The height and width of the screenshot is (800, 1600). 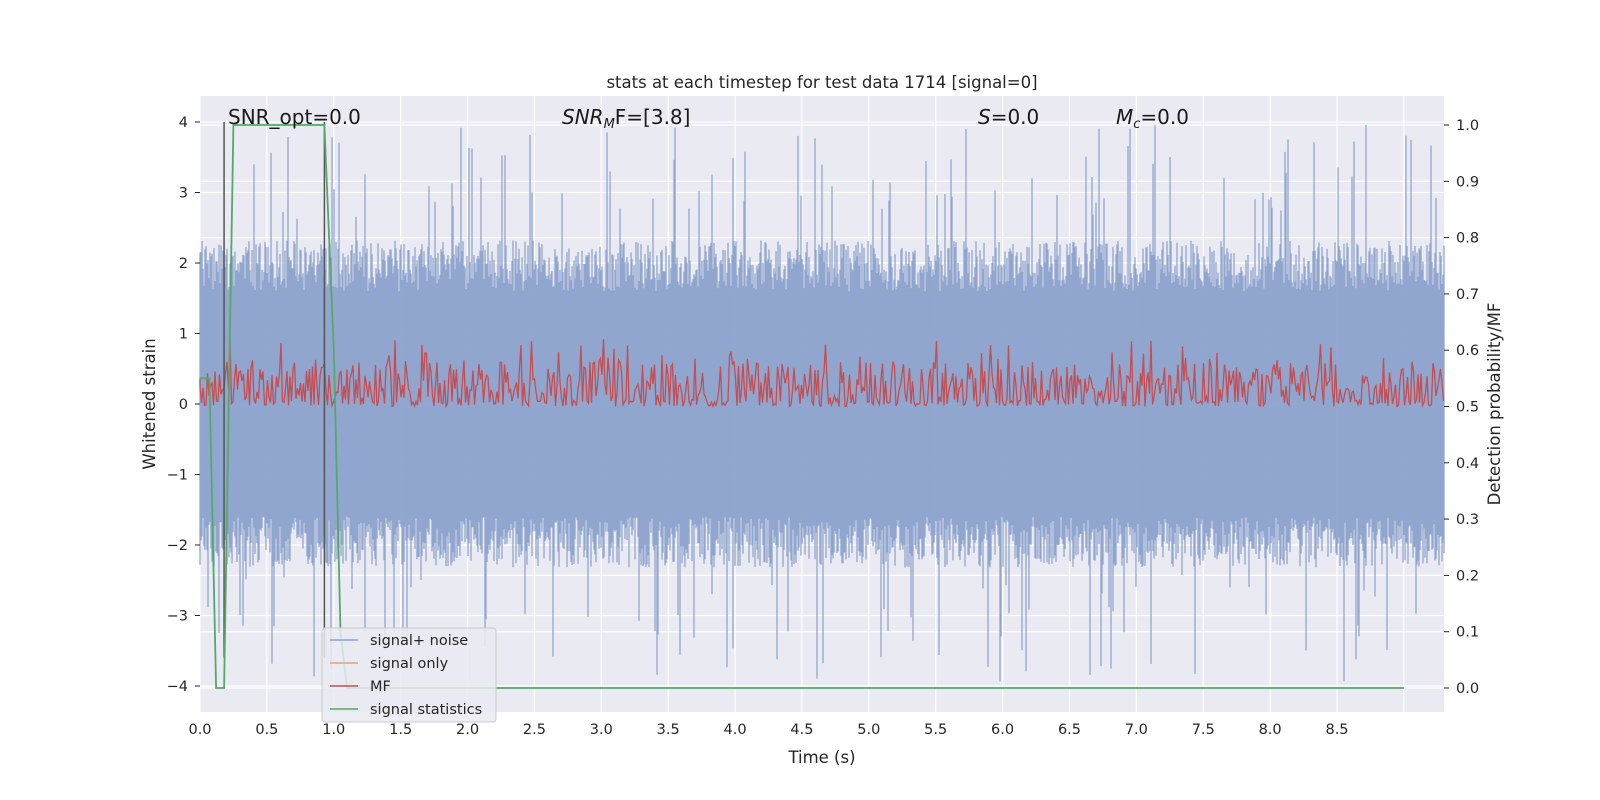 What do you see at coordinates (801, 730) in the screenshot?
I see `x-tick-label: 4.5` at bounding box center [801, 730].